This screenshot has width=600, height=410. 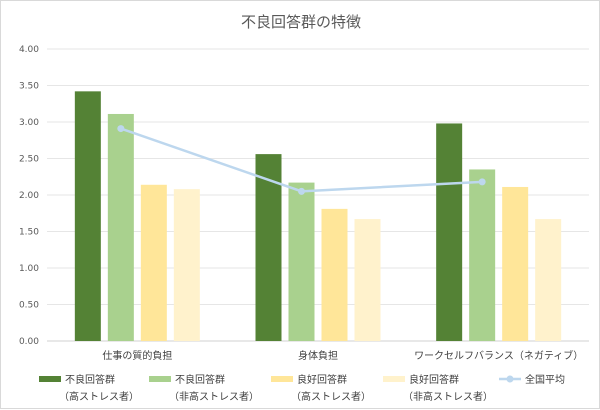 What do you see at coordinates (29, 269) in the screenshot?
I see `y-tick-label: 1.00` at bounding box center [29, 269].